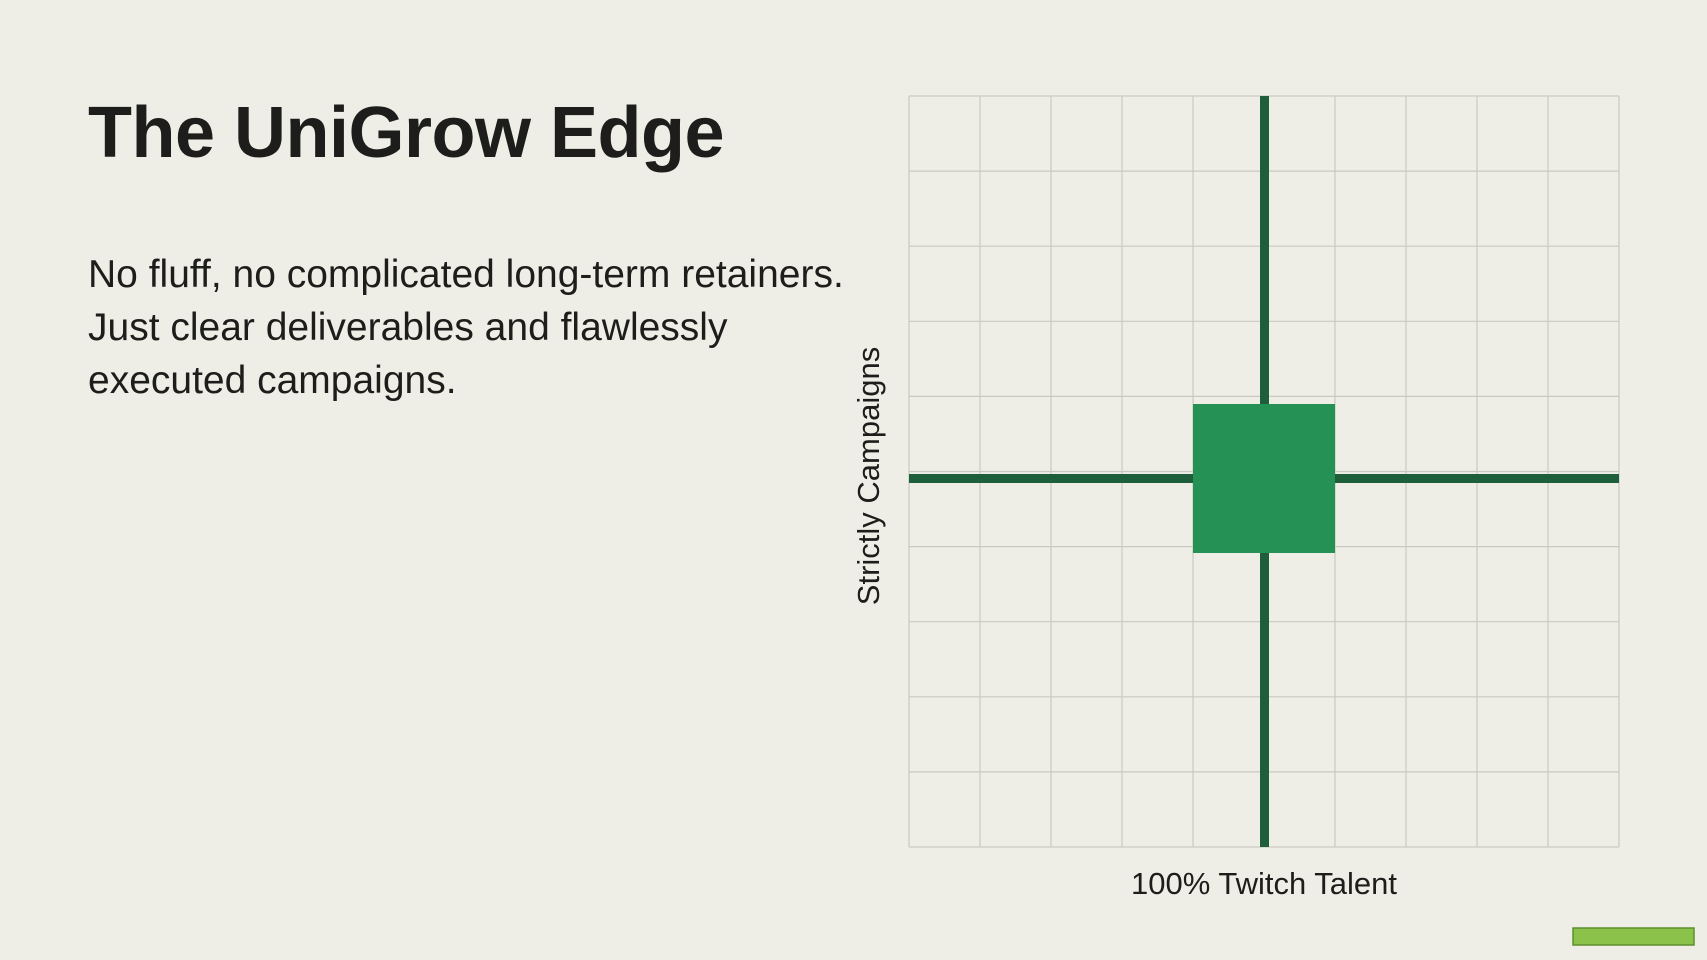  I want to click on progress-indicator, so click(1633, 936).